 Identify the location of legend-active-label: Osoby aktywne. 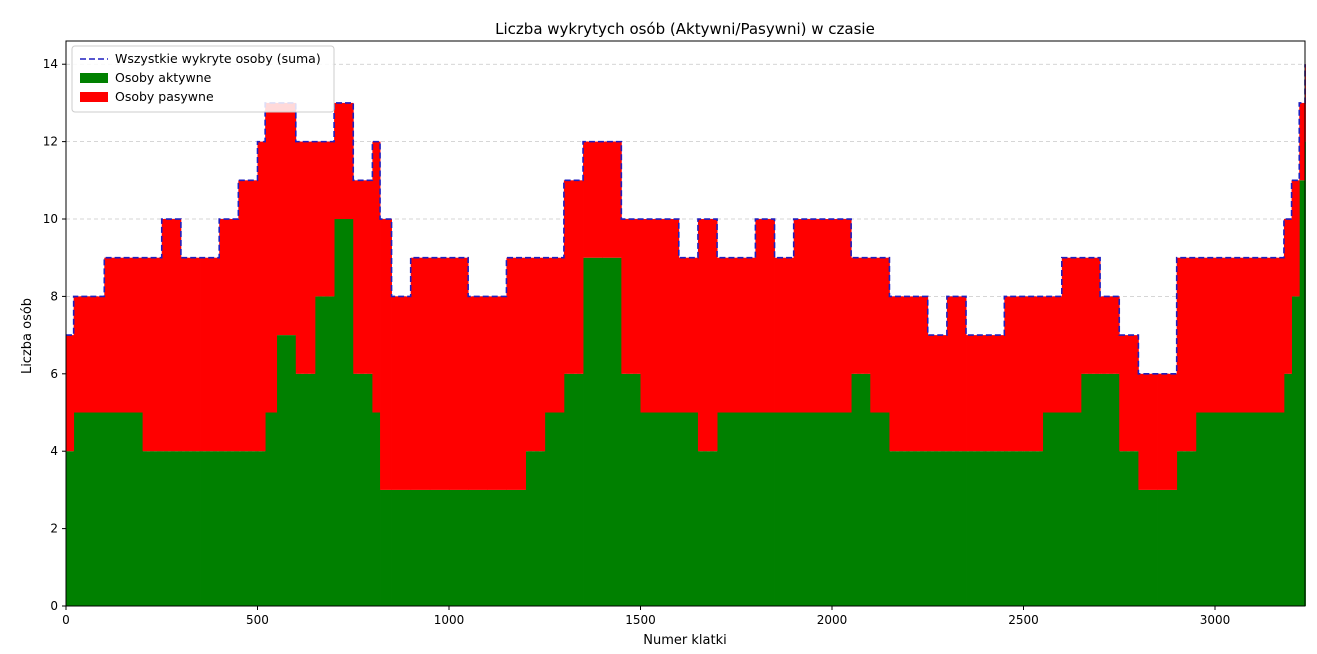
(163, 77).